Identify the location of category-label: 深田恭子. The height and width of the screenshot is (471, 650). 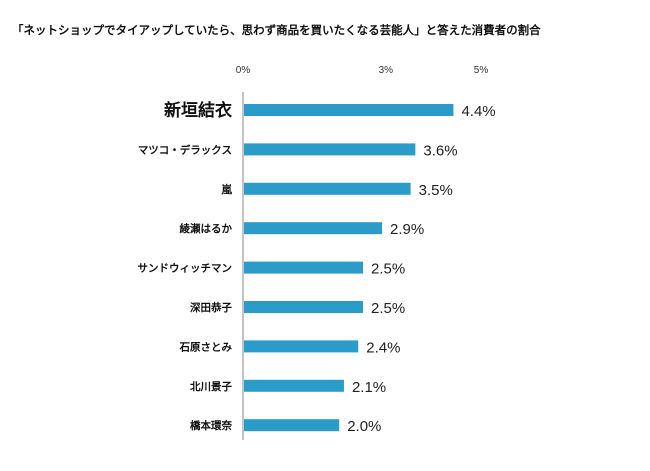
(211, 307).